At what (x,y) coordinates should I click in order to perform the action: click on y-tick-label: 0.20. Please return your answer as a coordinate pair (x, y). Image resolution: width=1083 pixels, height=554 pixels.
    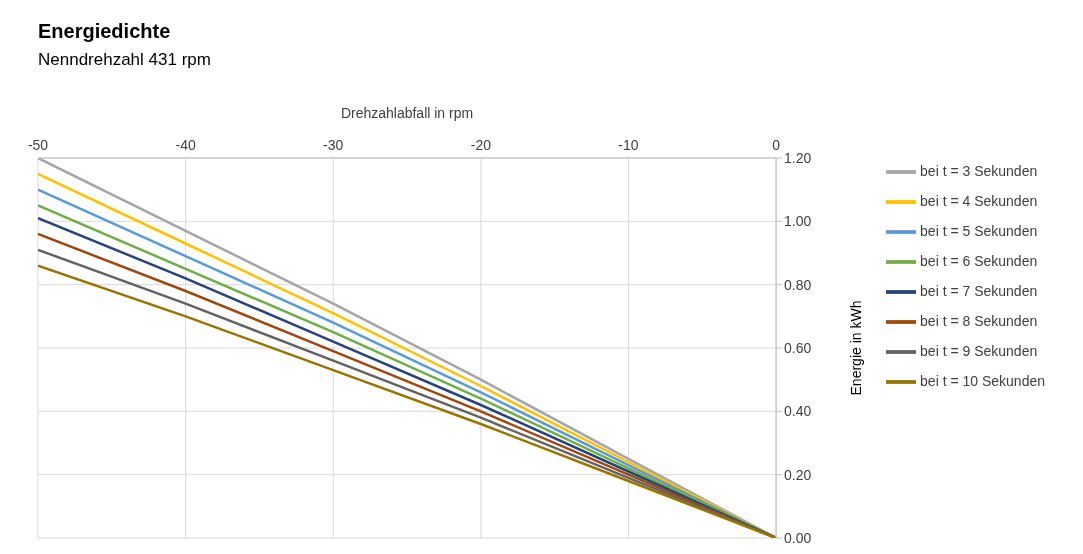
    Looking at the image, I should click on (798, 474).